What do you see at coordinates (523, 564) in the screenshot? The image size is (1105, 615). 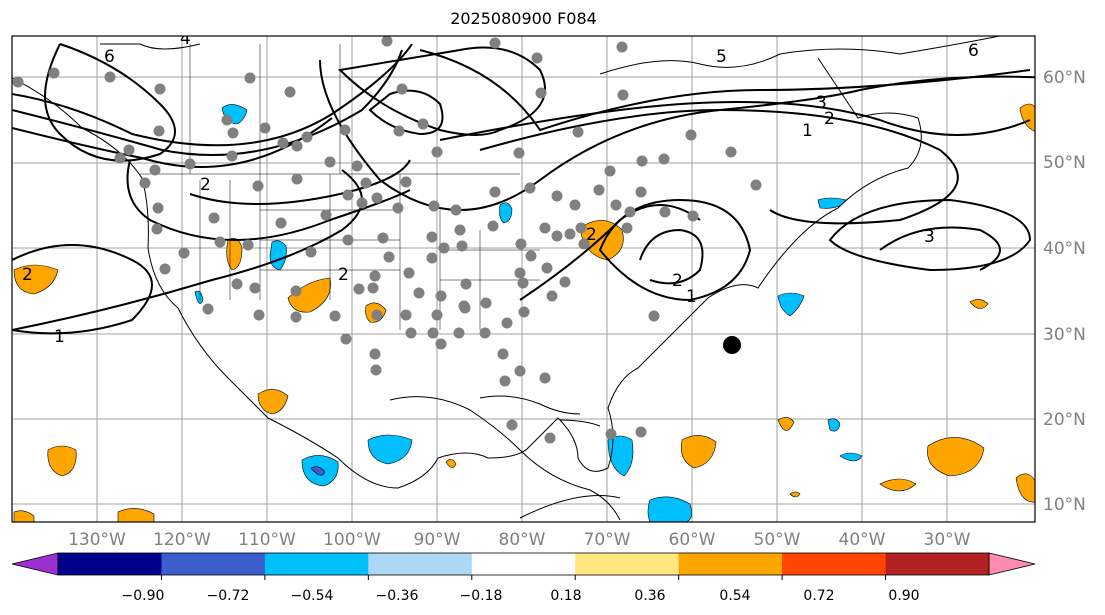 I see `colorbar-border` at bounding box center [523, 564].